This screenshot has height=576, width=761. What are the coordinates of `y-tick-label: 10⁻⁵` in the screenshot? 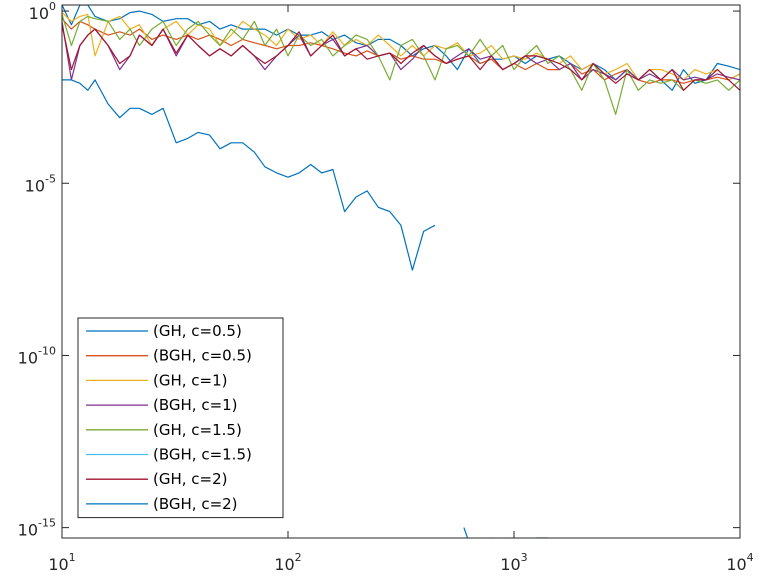 It's located at (40, 183).